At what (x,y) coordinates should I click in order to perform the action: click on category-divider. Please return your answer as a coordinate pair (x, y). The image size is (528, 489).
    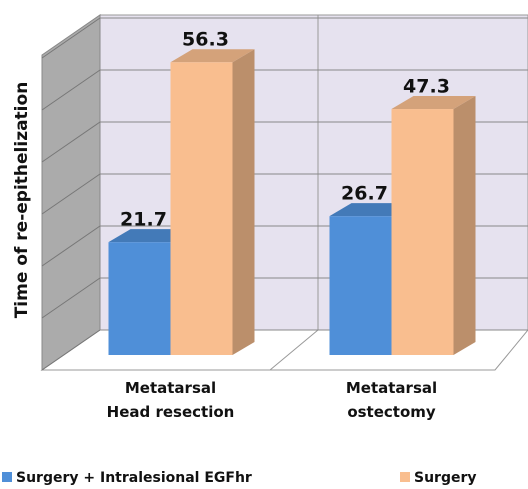
    Looking at the image, I should click on (294, 350).